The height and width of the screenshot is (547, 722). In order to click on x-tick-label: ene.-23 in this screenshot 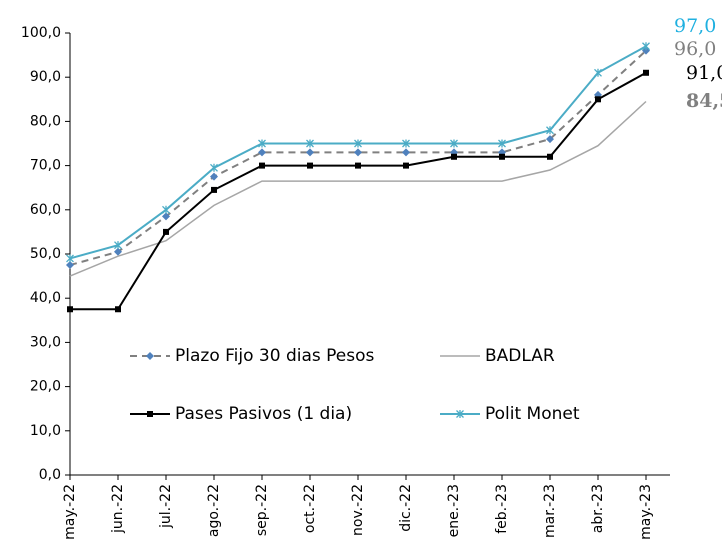, I will do `click(454, 510)`.